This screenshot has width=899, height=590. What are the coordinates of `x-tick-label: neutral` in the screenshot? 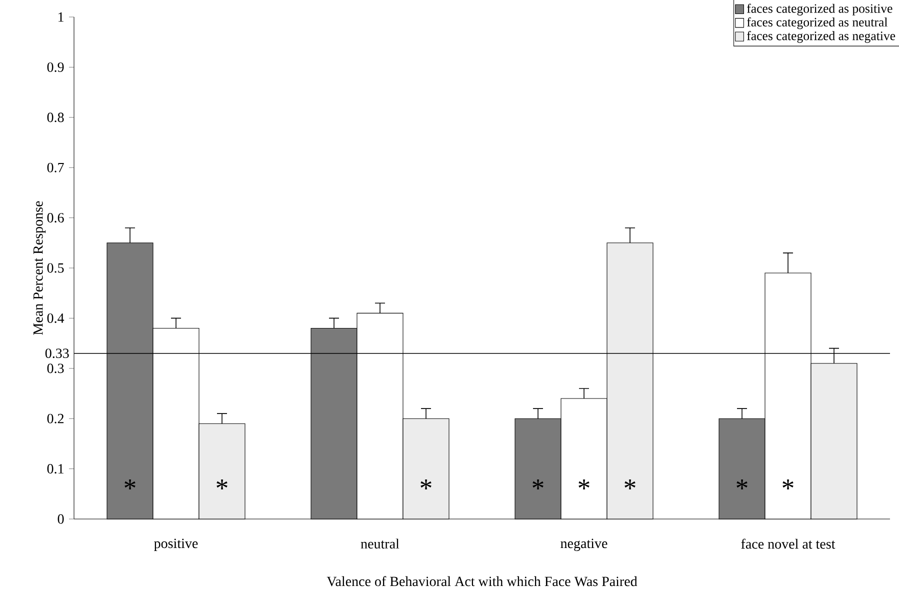 It's located at (380, 543).